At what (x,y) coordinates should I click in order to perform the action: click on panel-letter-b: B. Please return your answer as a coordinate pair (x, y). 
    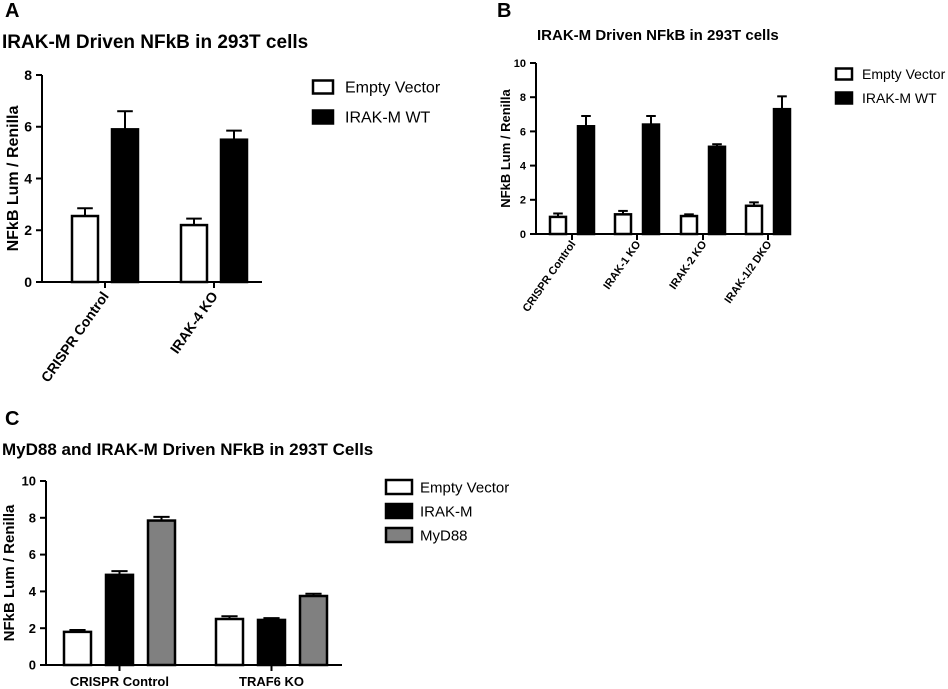
    Looking at the image, I should click on (504, 11).